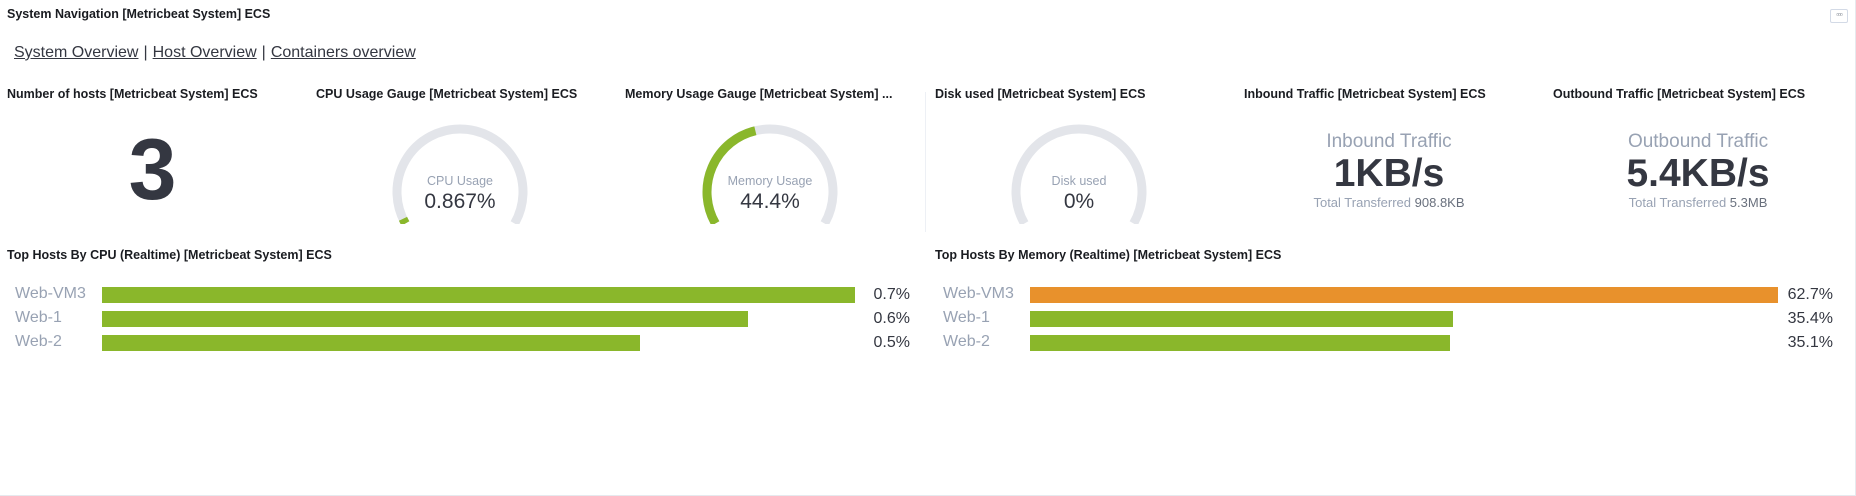  Describe the element at coordinates (966, 317) in the screenshot. I see `top-memory-host-label: Web-1` at that location.